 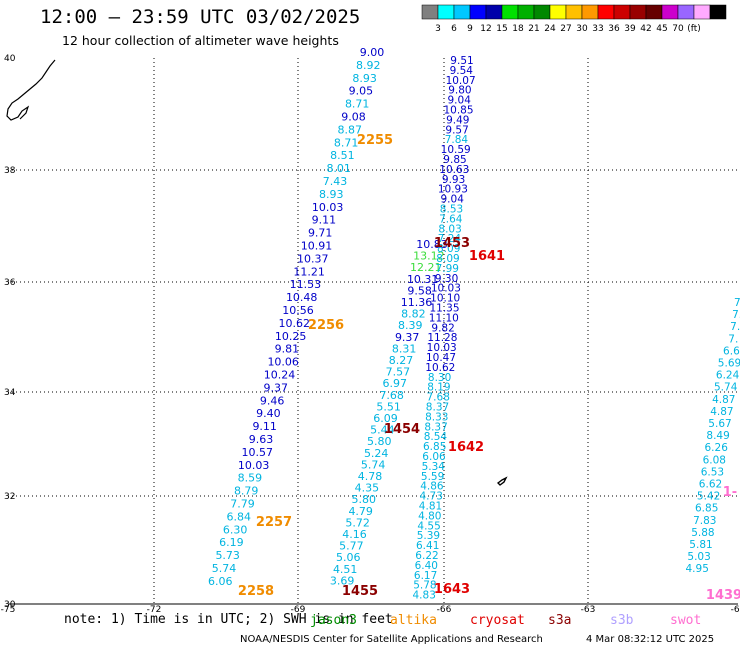 I want to click on swh-value: 6.97, so click(x=395, y=383).